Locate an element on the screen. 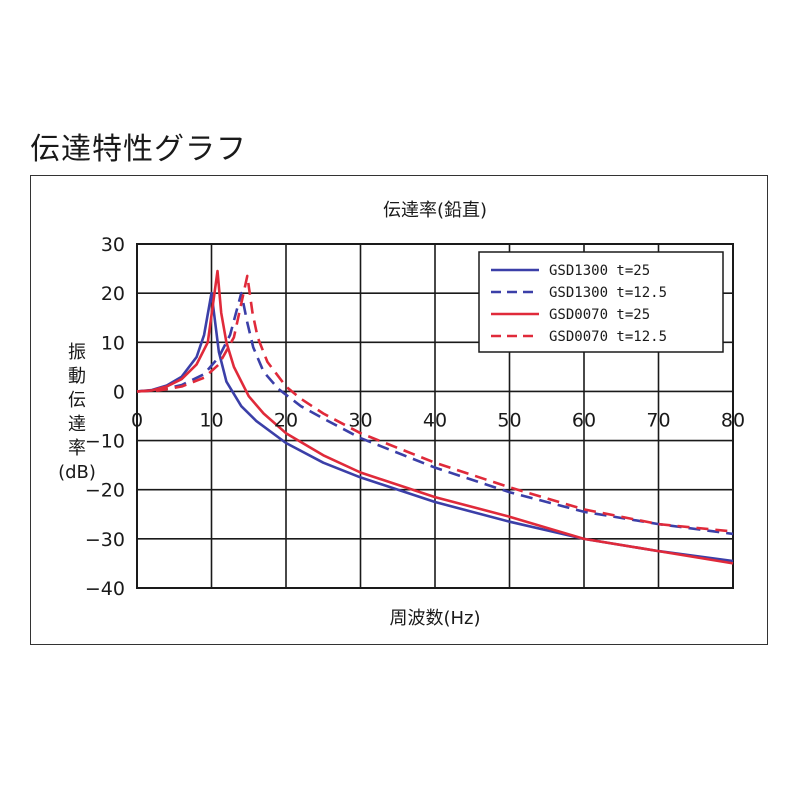  x-tick-label: 20 is located at coordinates (286, 420).